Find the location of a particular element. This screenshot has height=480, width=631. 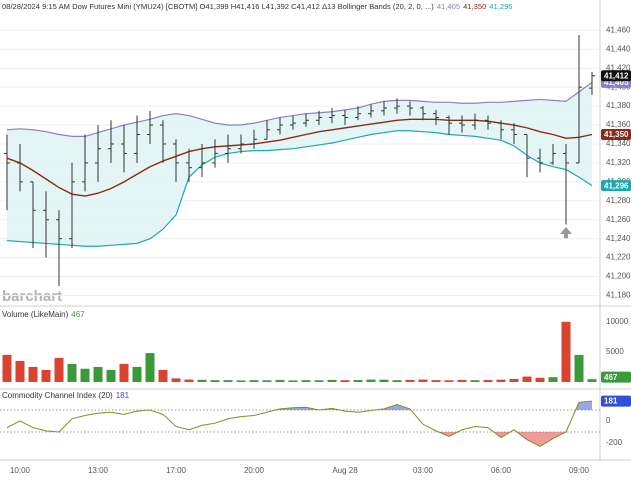

close-badge: 41,412 is located at coordinates (616, 75).